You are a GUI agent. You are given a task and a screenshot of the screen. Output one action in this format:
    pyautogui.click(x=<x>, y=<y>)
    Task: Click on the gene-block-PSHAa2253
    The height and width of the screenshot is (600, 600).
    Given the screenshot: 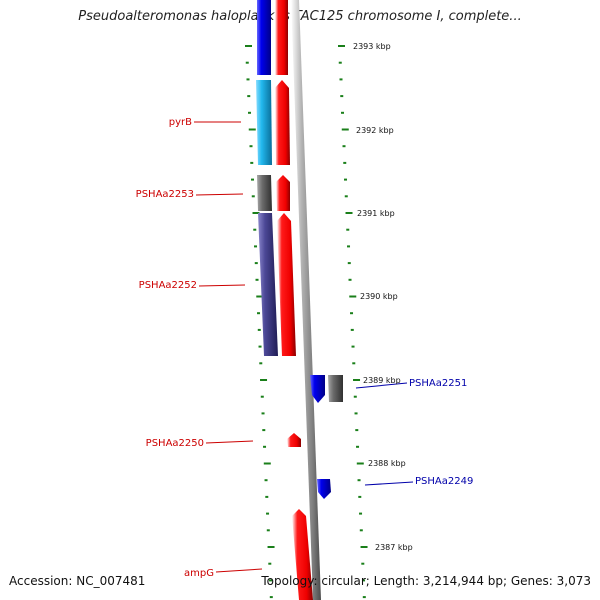 What is the action you would take?
    pyautogui.click(x=264, y=193)
    